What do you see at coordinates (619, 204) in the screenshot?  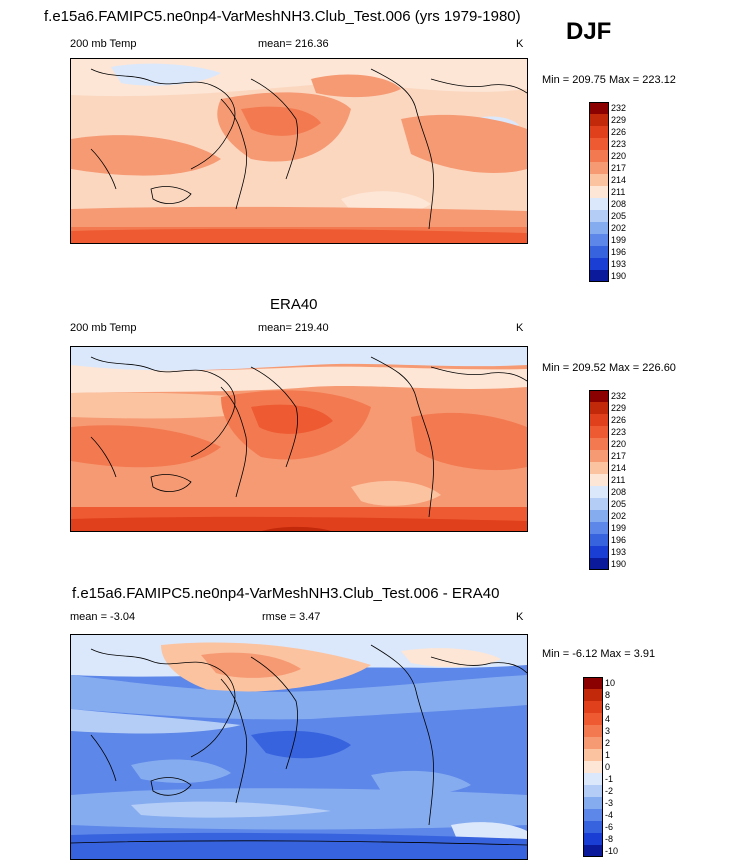 I see `panel-1-colorbar-tick-label: 208` at bounding box center [619, 204].